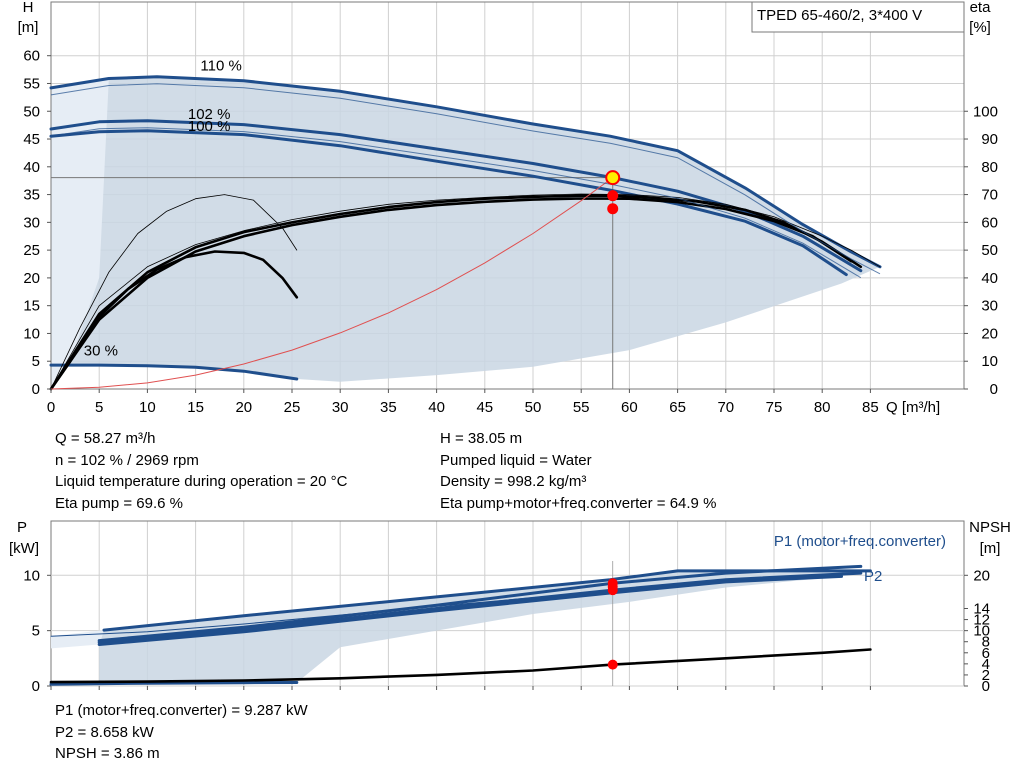  I want to click on x-tick-label: 70, so click(725, 407).